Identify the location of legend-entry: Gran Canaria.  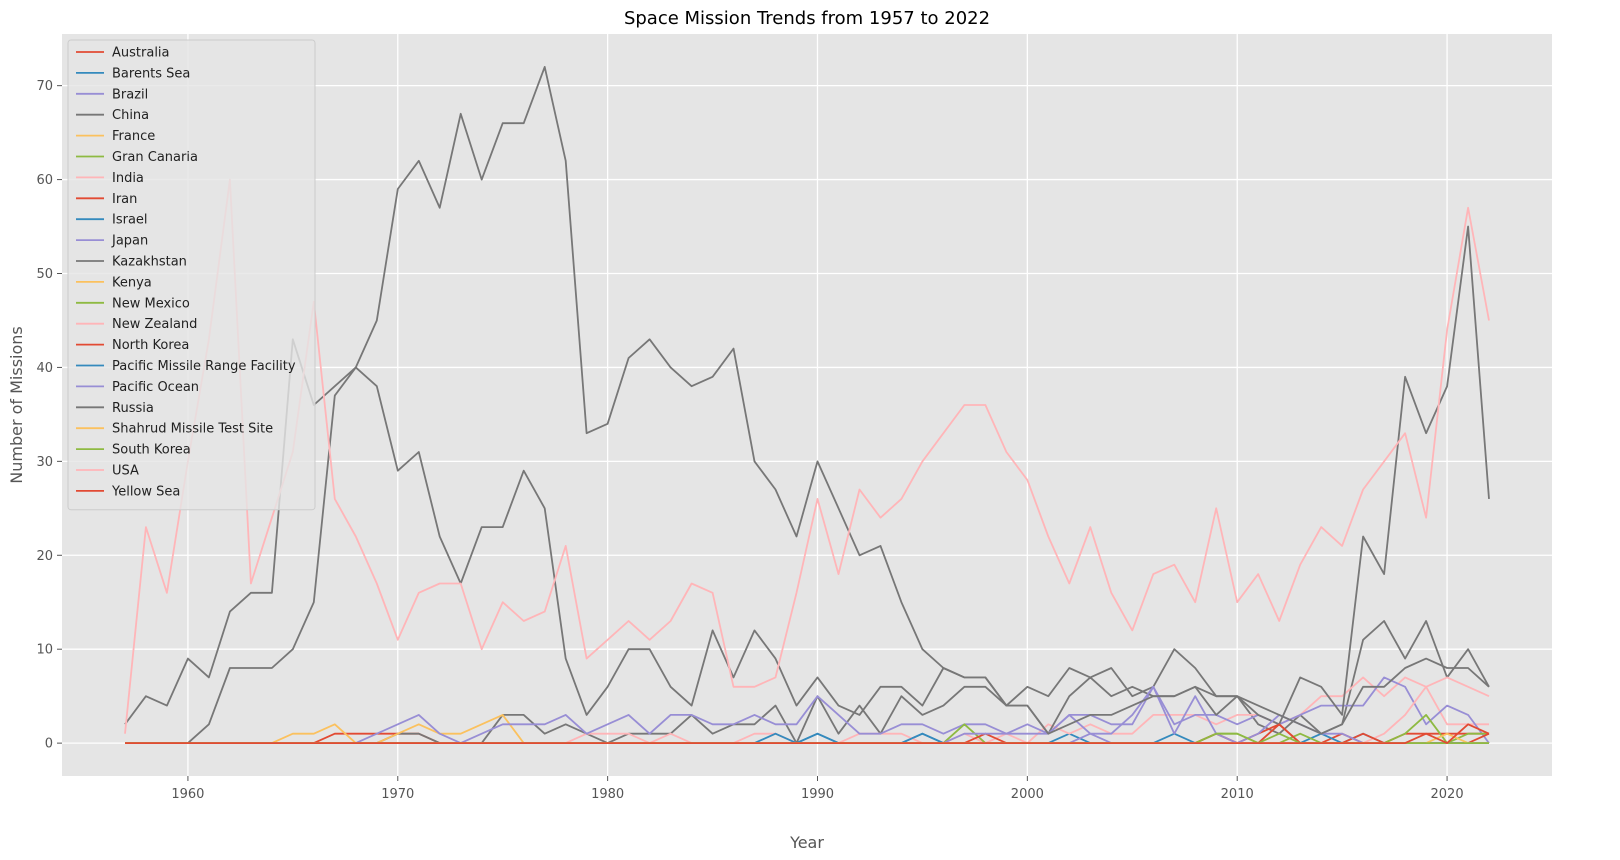
(155, 157).